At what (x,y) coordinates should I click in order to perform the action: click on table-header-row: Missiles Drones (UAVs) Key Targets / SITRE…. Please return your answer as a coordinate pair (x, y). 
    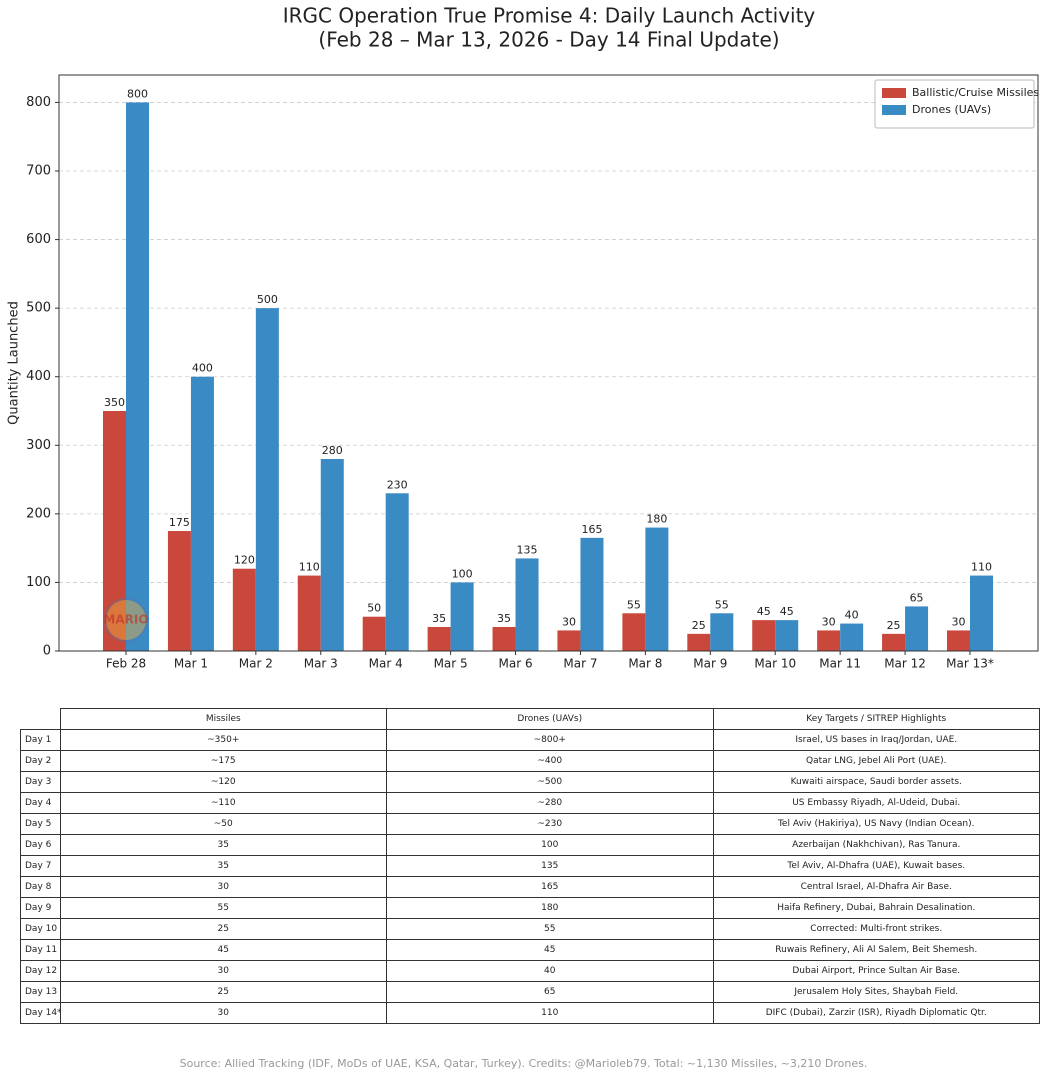
    Looking at the image, I should click on (530, 719).